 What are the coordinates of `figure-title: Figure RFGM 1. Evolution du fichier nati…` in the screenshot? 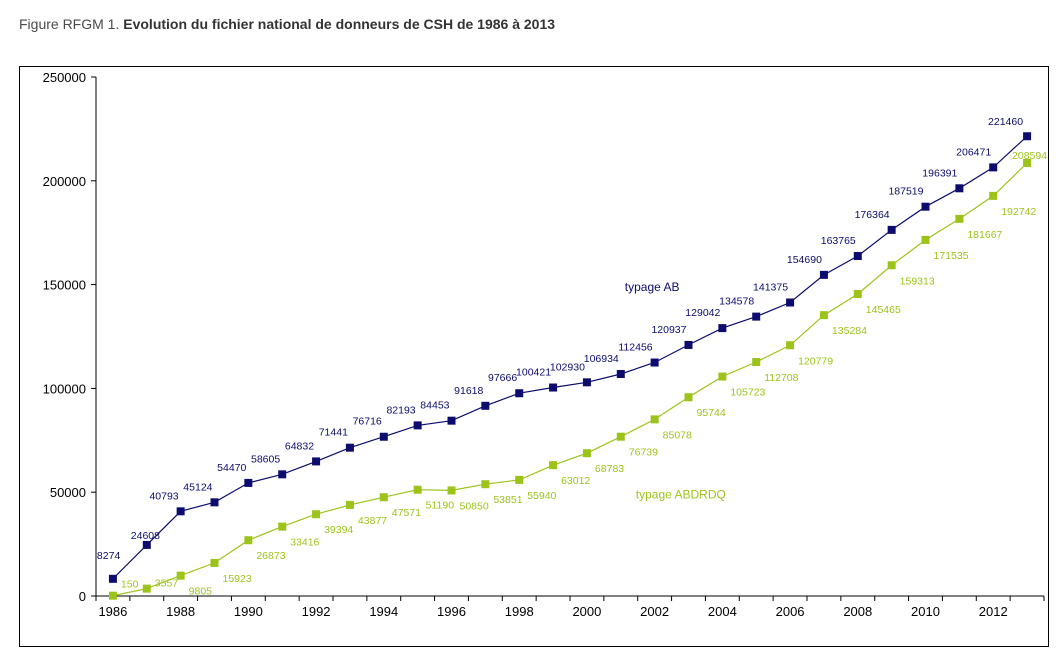 It's located at (287, 24).